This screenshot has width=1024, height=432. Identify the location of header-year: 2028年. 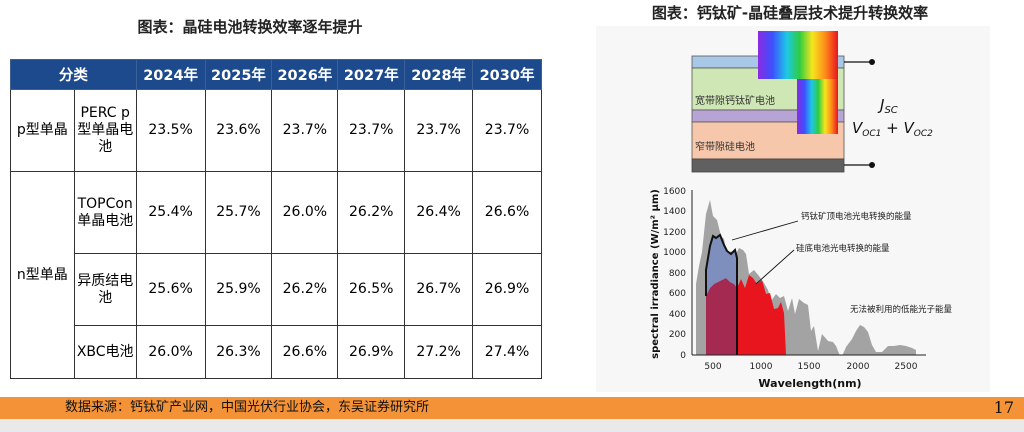
(439, 74).